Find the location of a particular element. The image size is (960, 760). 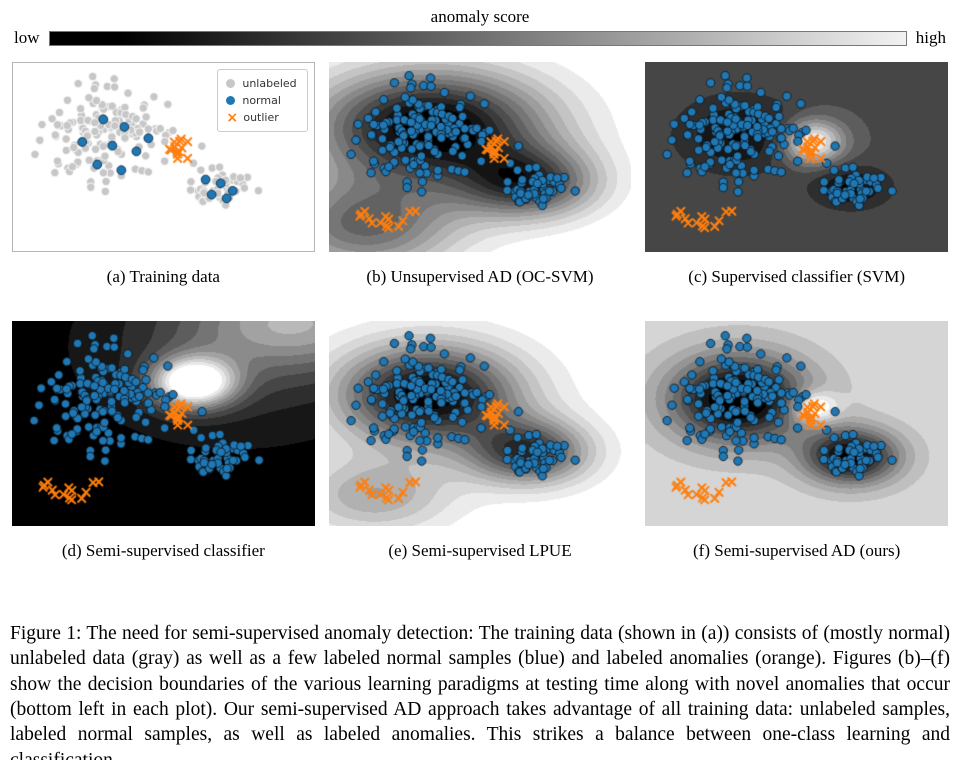

panel-e-plot-area is located at coordinates (480, 423).